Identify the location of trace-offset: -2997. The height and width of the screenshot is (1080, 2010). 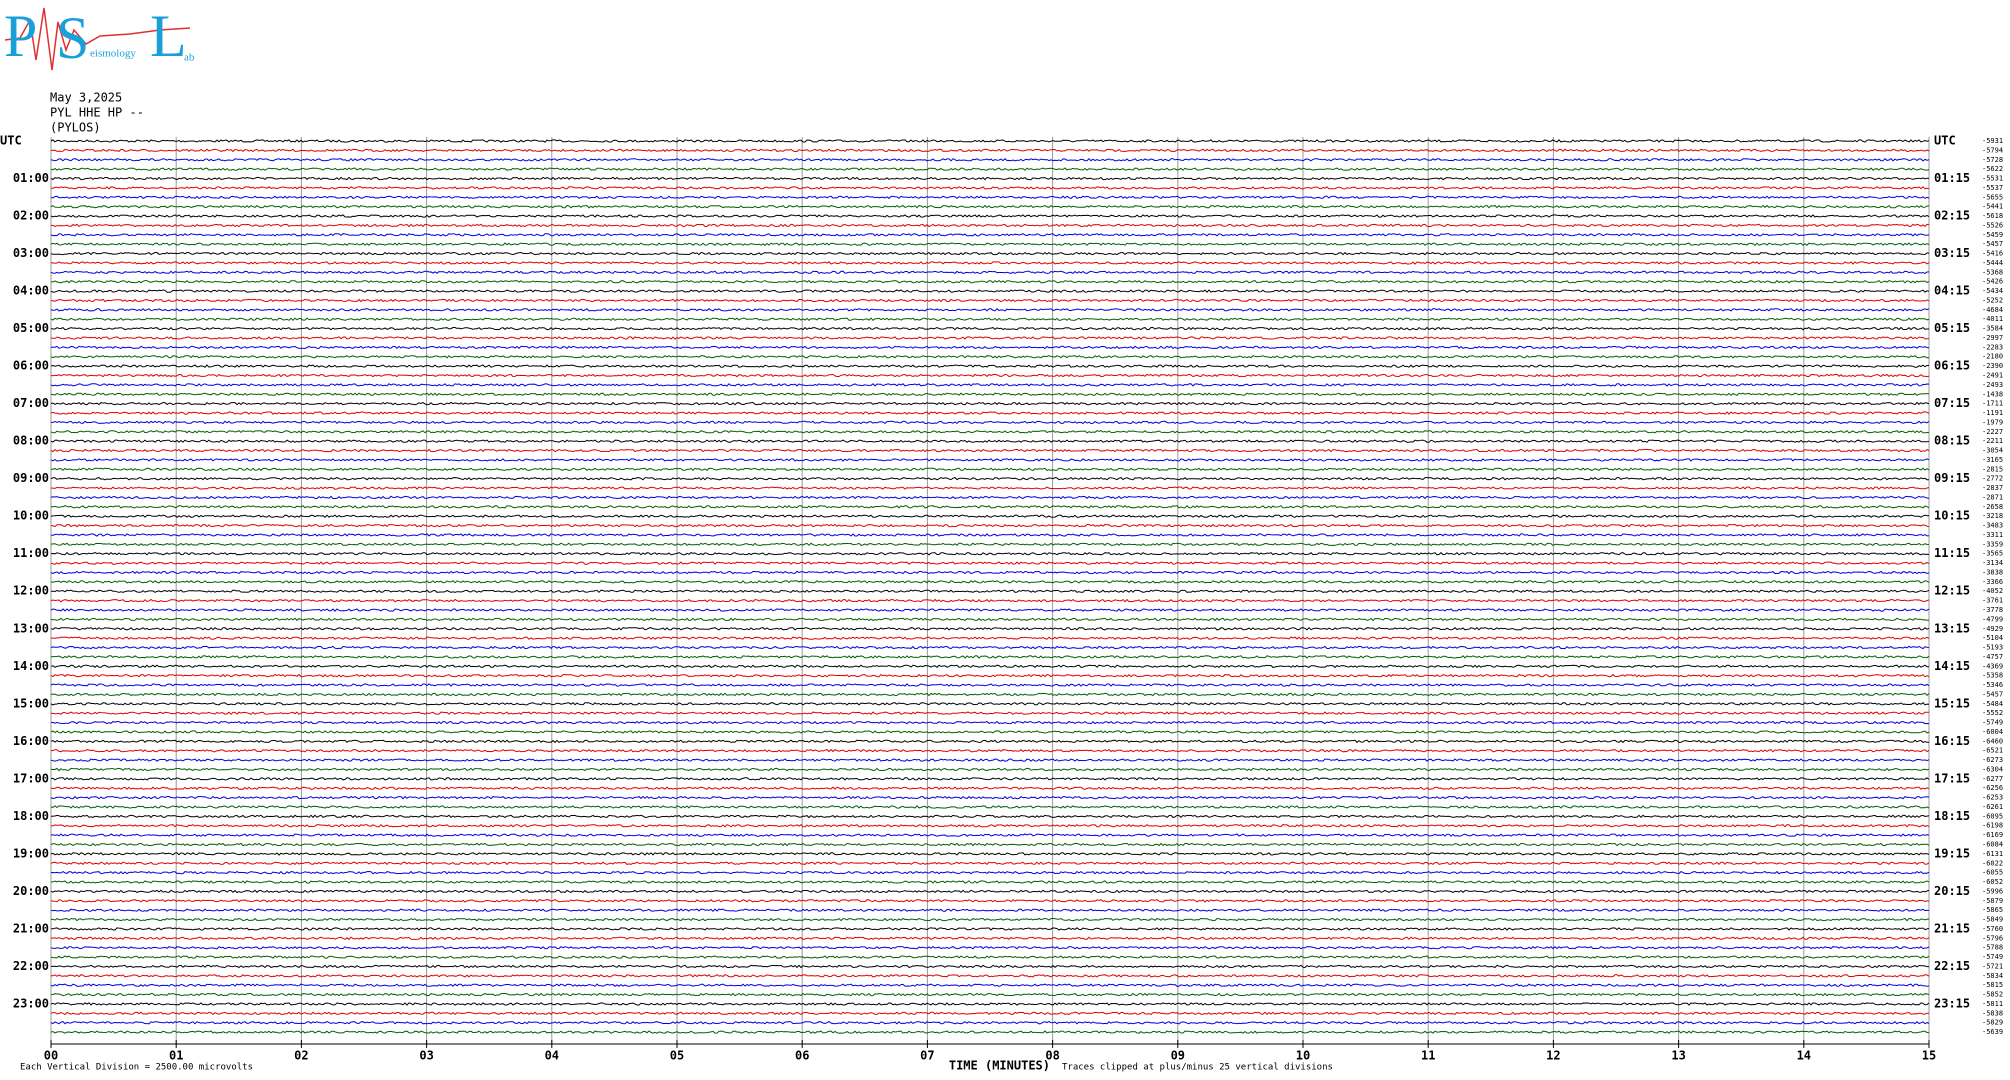
(1992, 338).